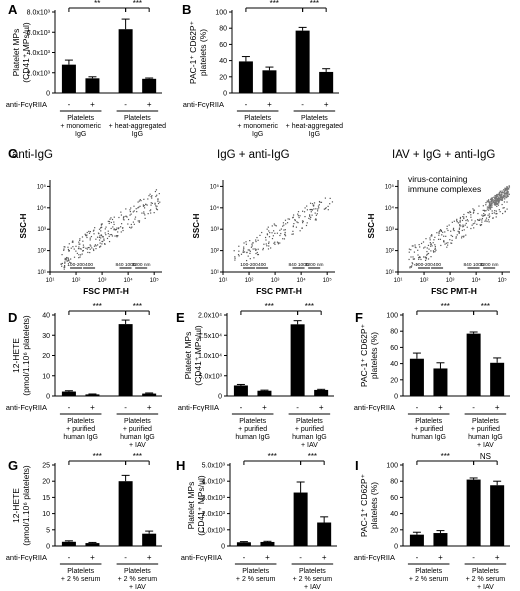  Describe the element at coordinates (486, 579) in the screenshot. I see `group-label: + 2 % serum` at that location.